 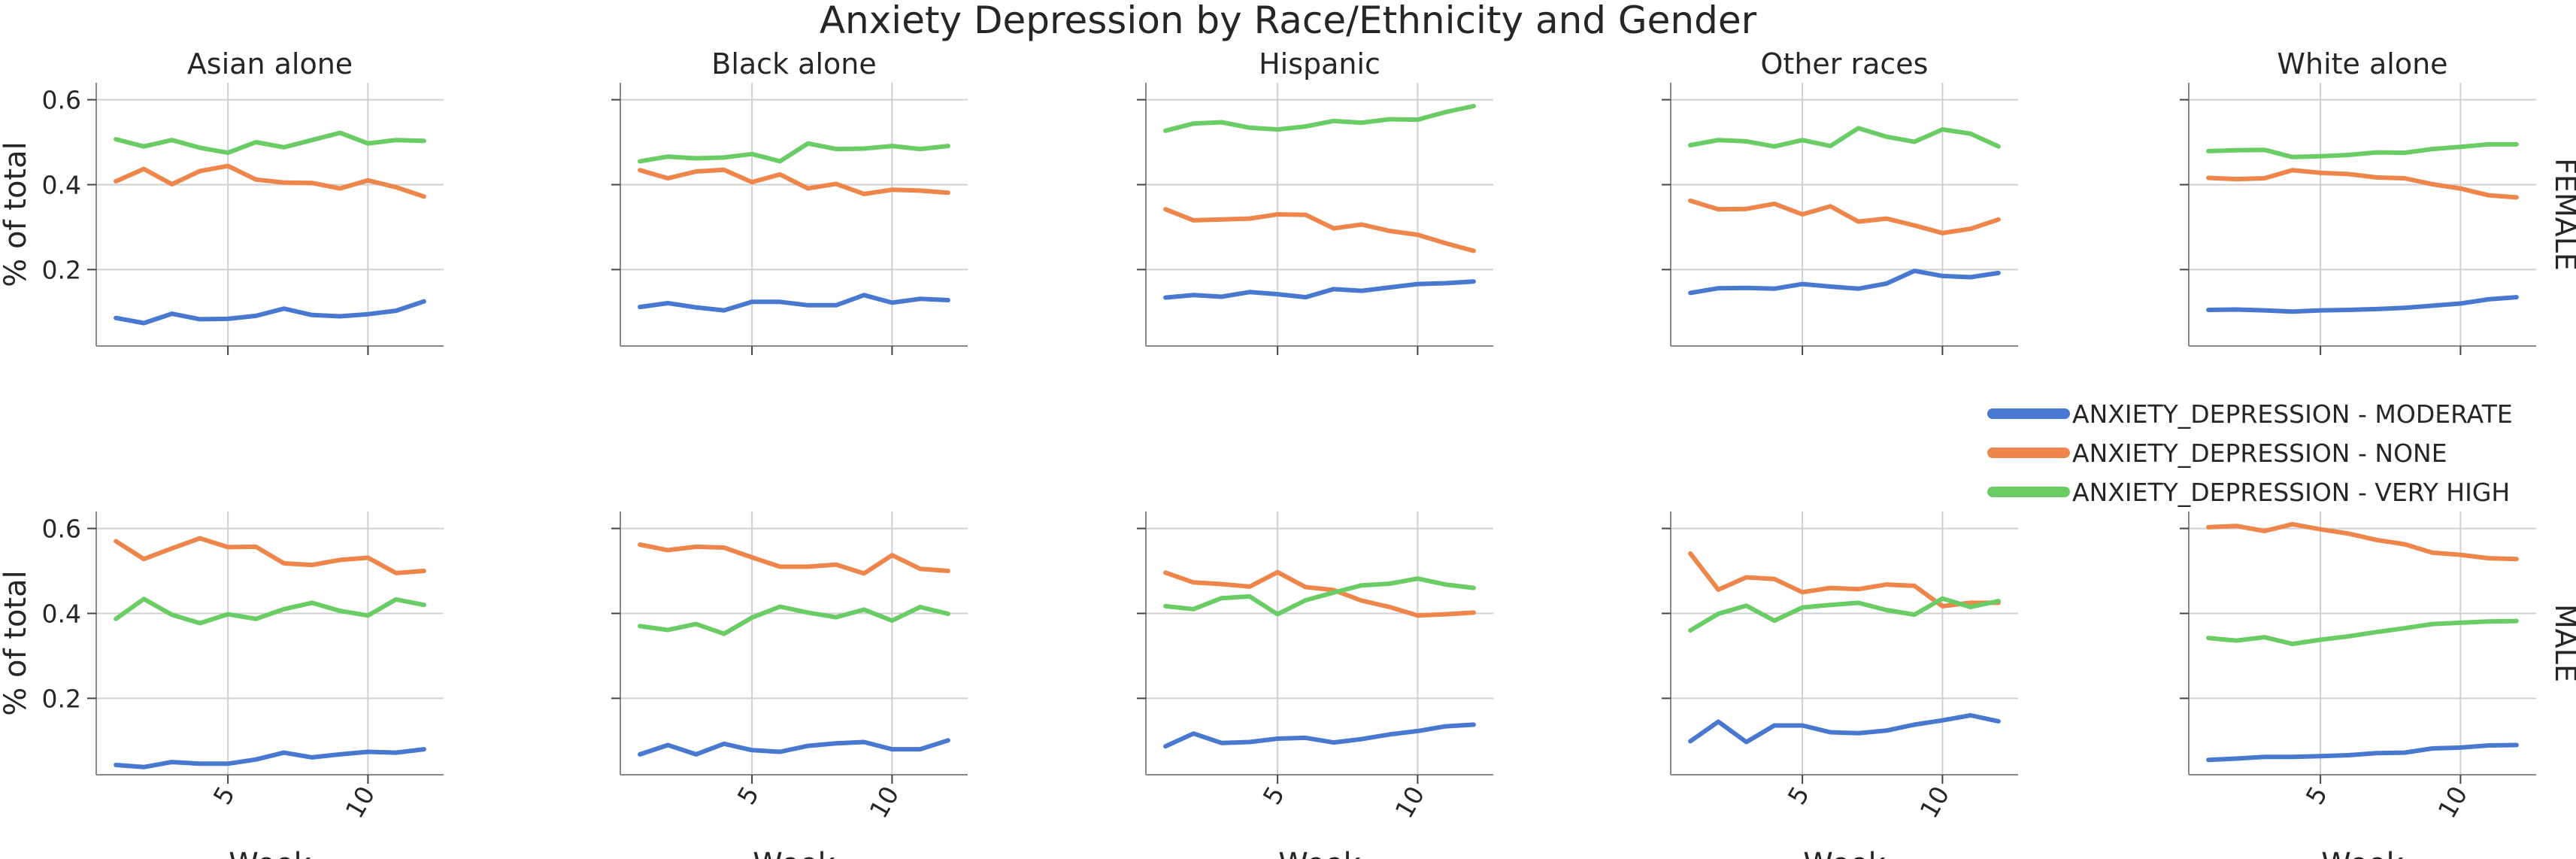 I want to click on panel-female-asian-alone: 0.2 0.4 0.6 Asian alone % of total, so click(x=222, y=201).